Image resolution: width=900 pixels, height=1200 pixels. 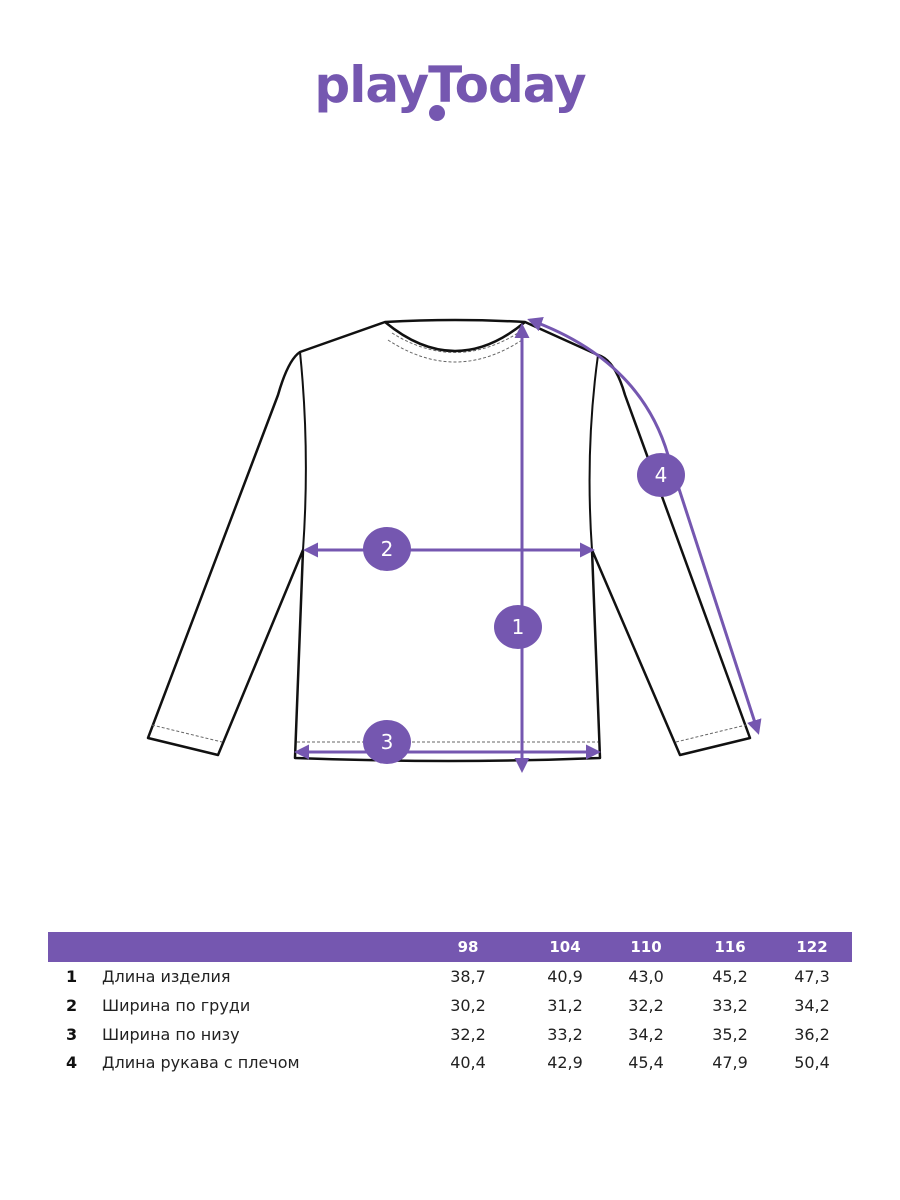 What do you see at coordinates (812, 976) in the screenshot?
I see `row-value: 47,3` at bounding box center [812, 976].